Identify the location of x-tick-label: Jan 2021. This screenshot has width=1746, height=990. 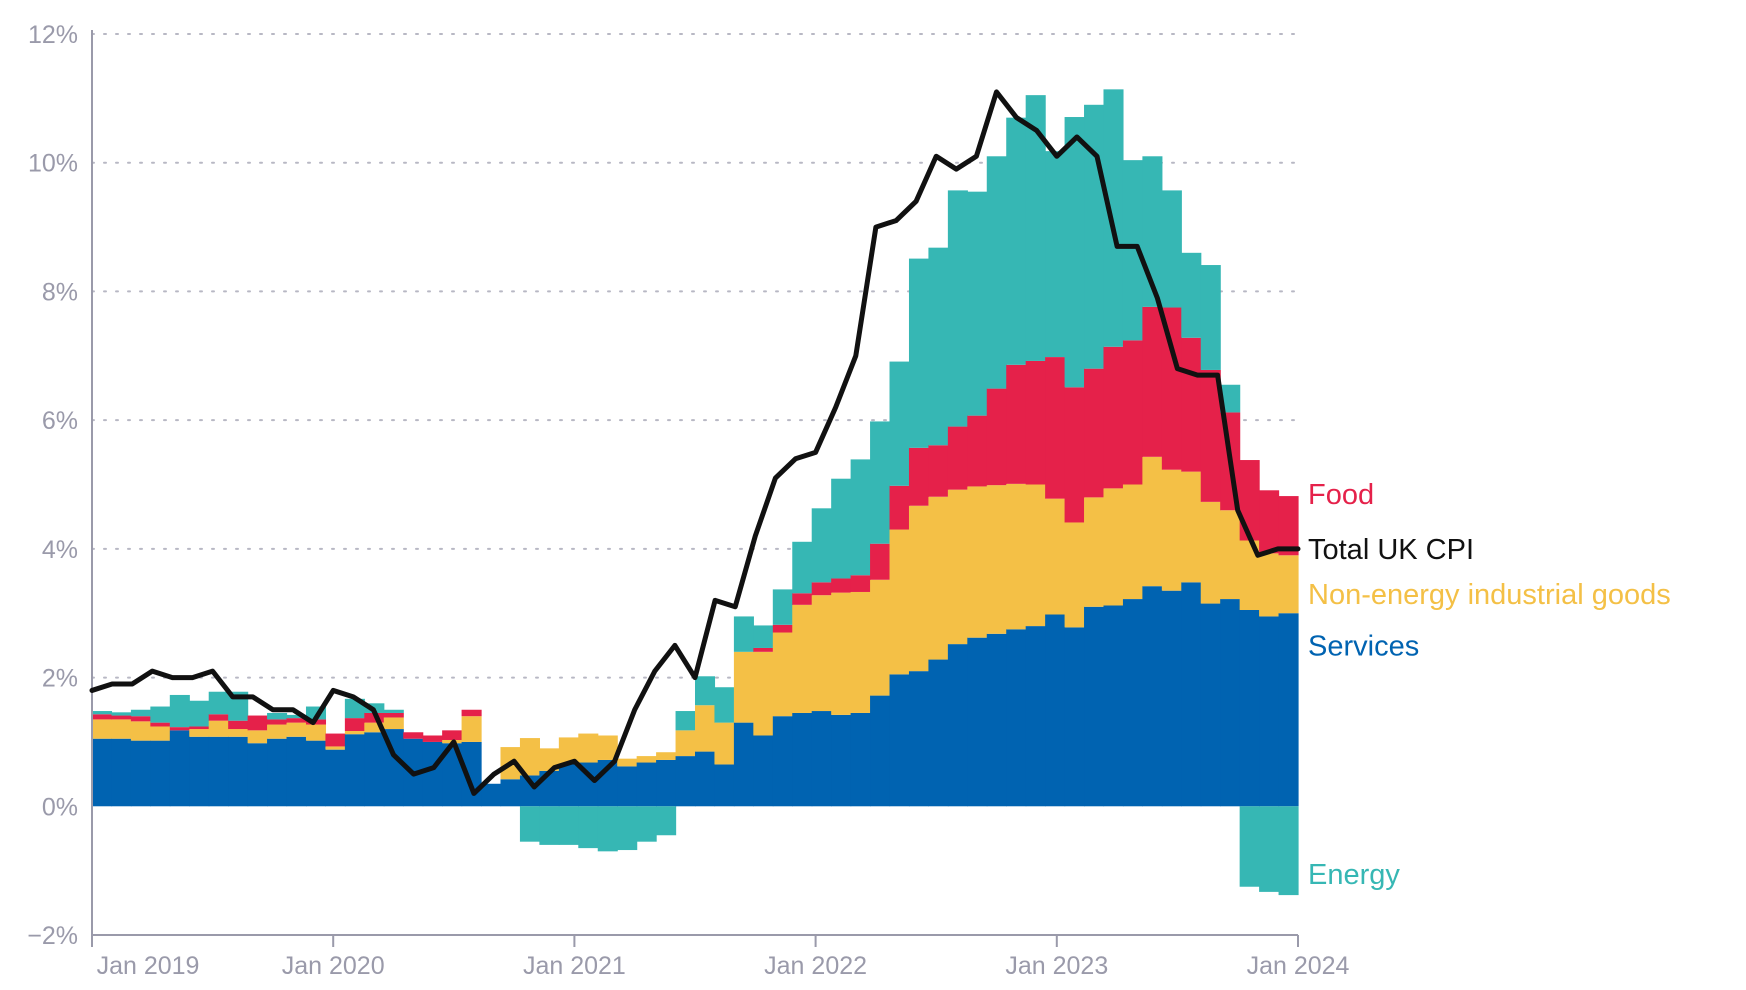
(574, 966).